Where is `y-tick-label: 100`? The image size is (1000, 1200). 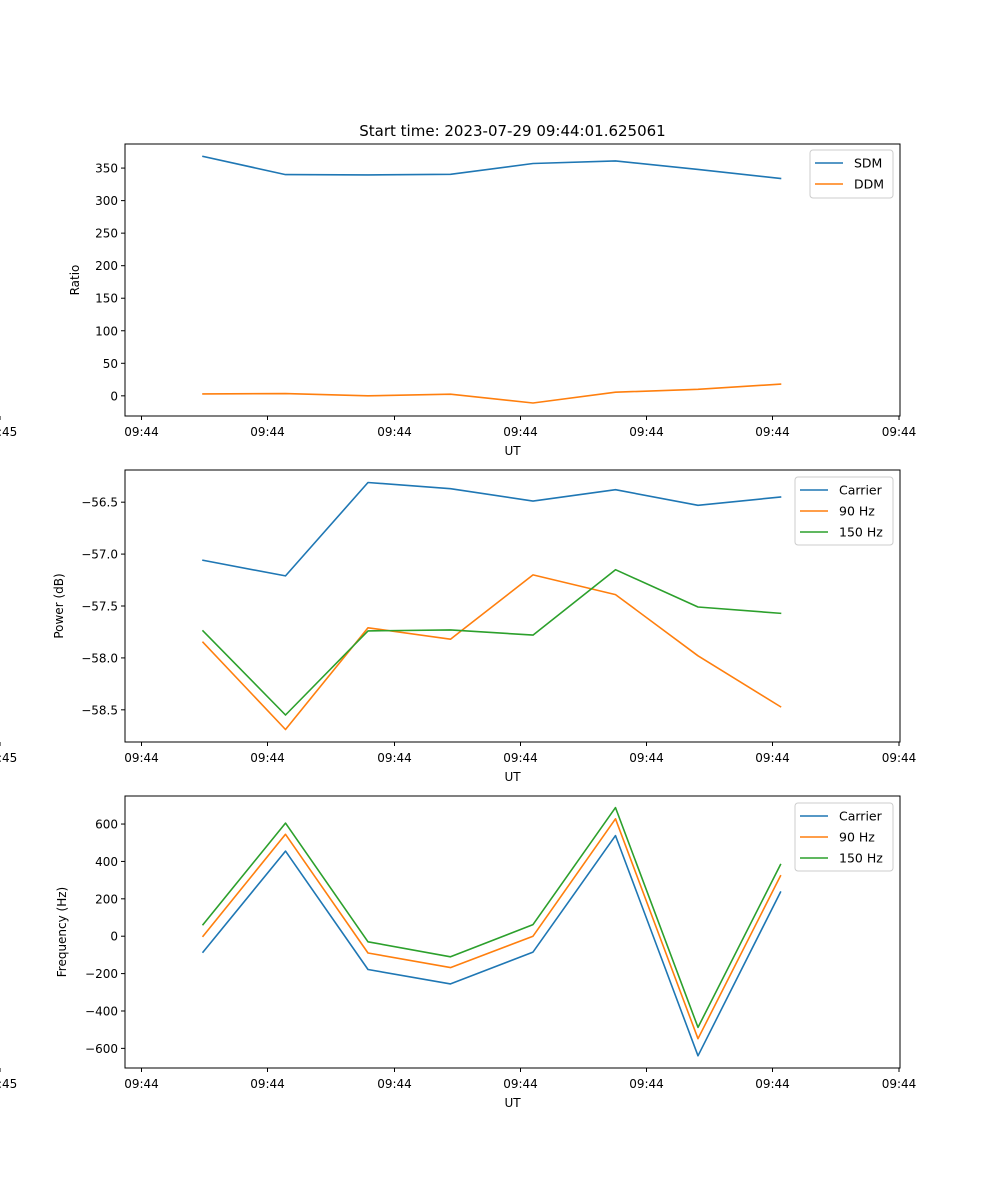
y-tick-label: 100 is located at coordinates (106, 331).